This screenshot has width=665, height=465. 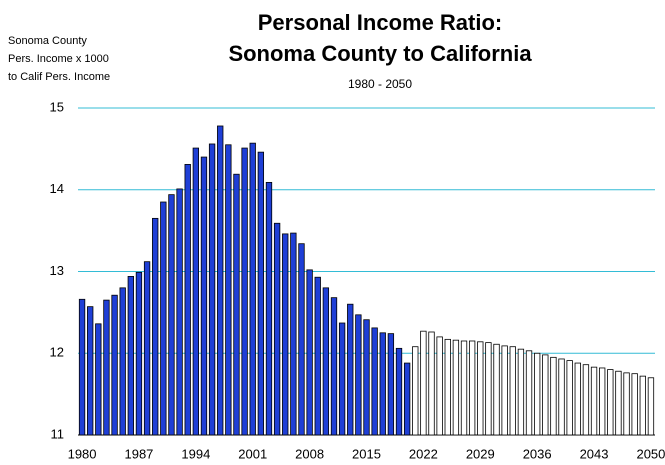 I want to click on y-axis-label: Sonoma County, so click(x=47, y=41).